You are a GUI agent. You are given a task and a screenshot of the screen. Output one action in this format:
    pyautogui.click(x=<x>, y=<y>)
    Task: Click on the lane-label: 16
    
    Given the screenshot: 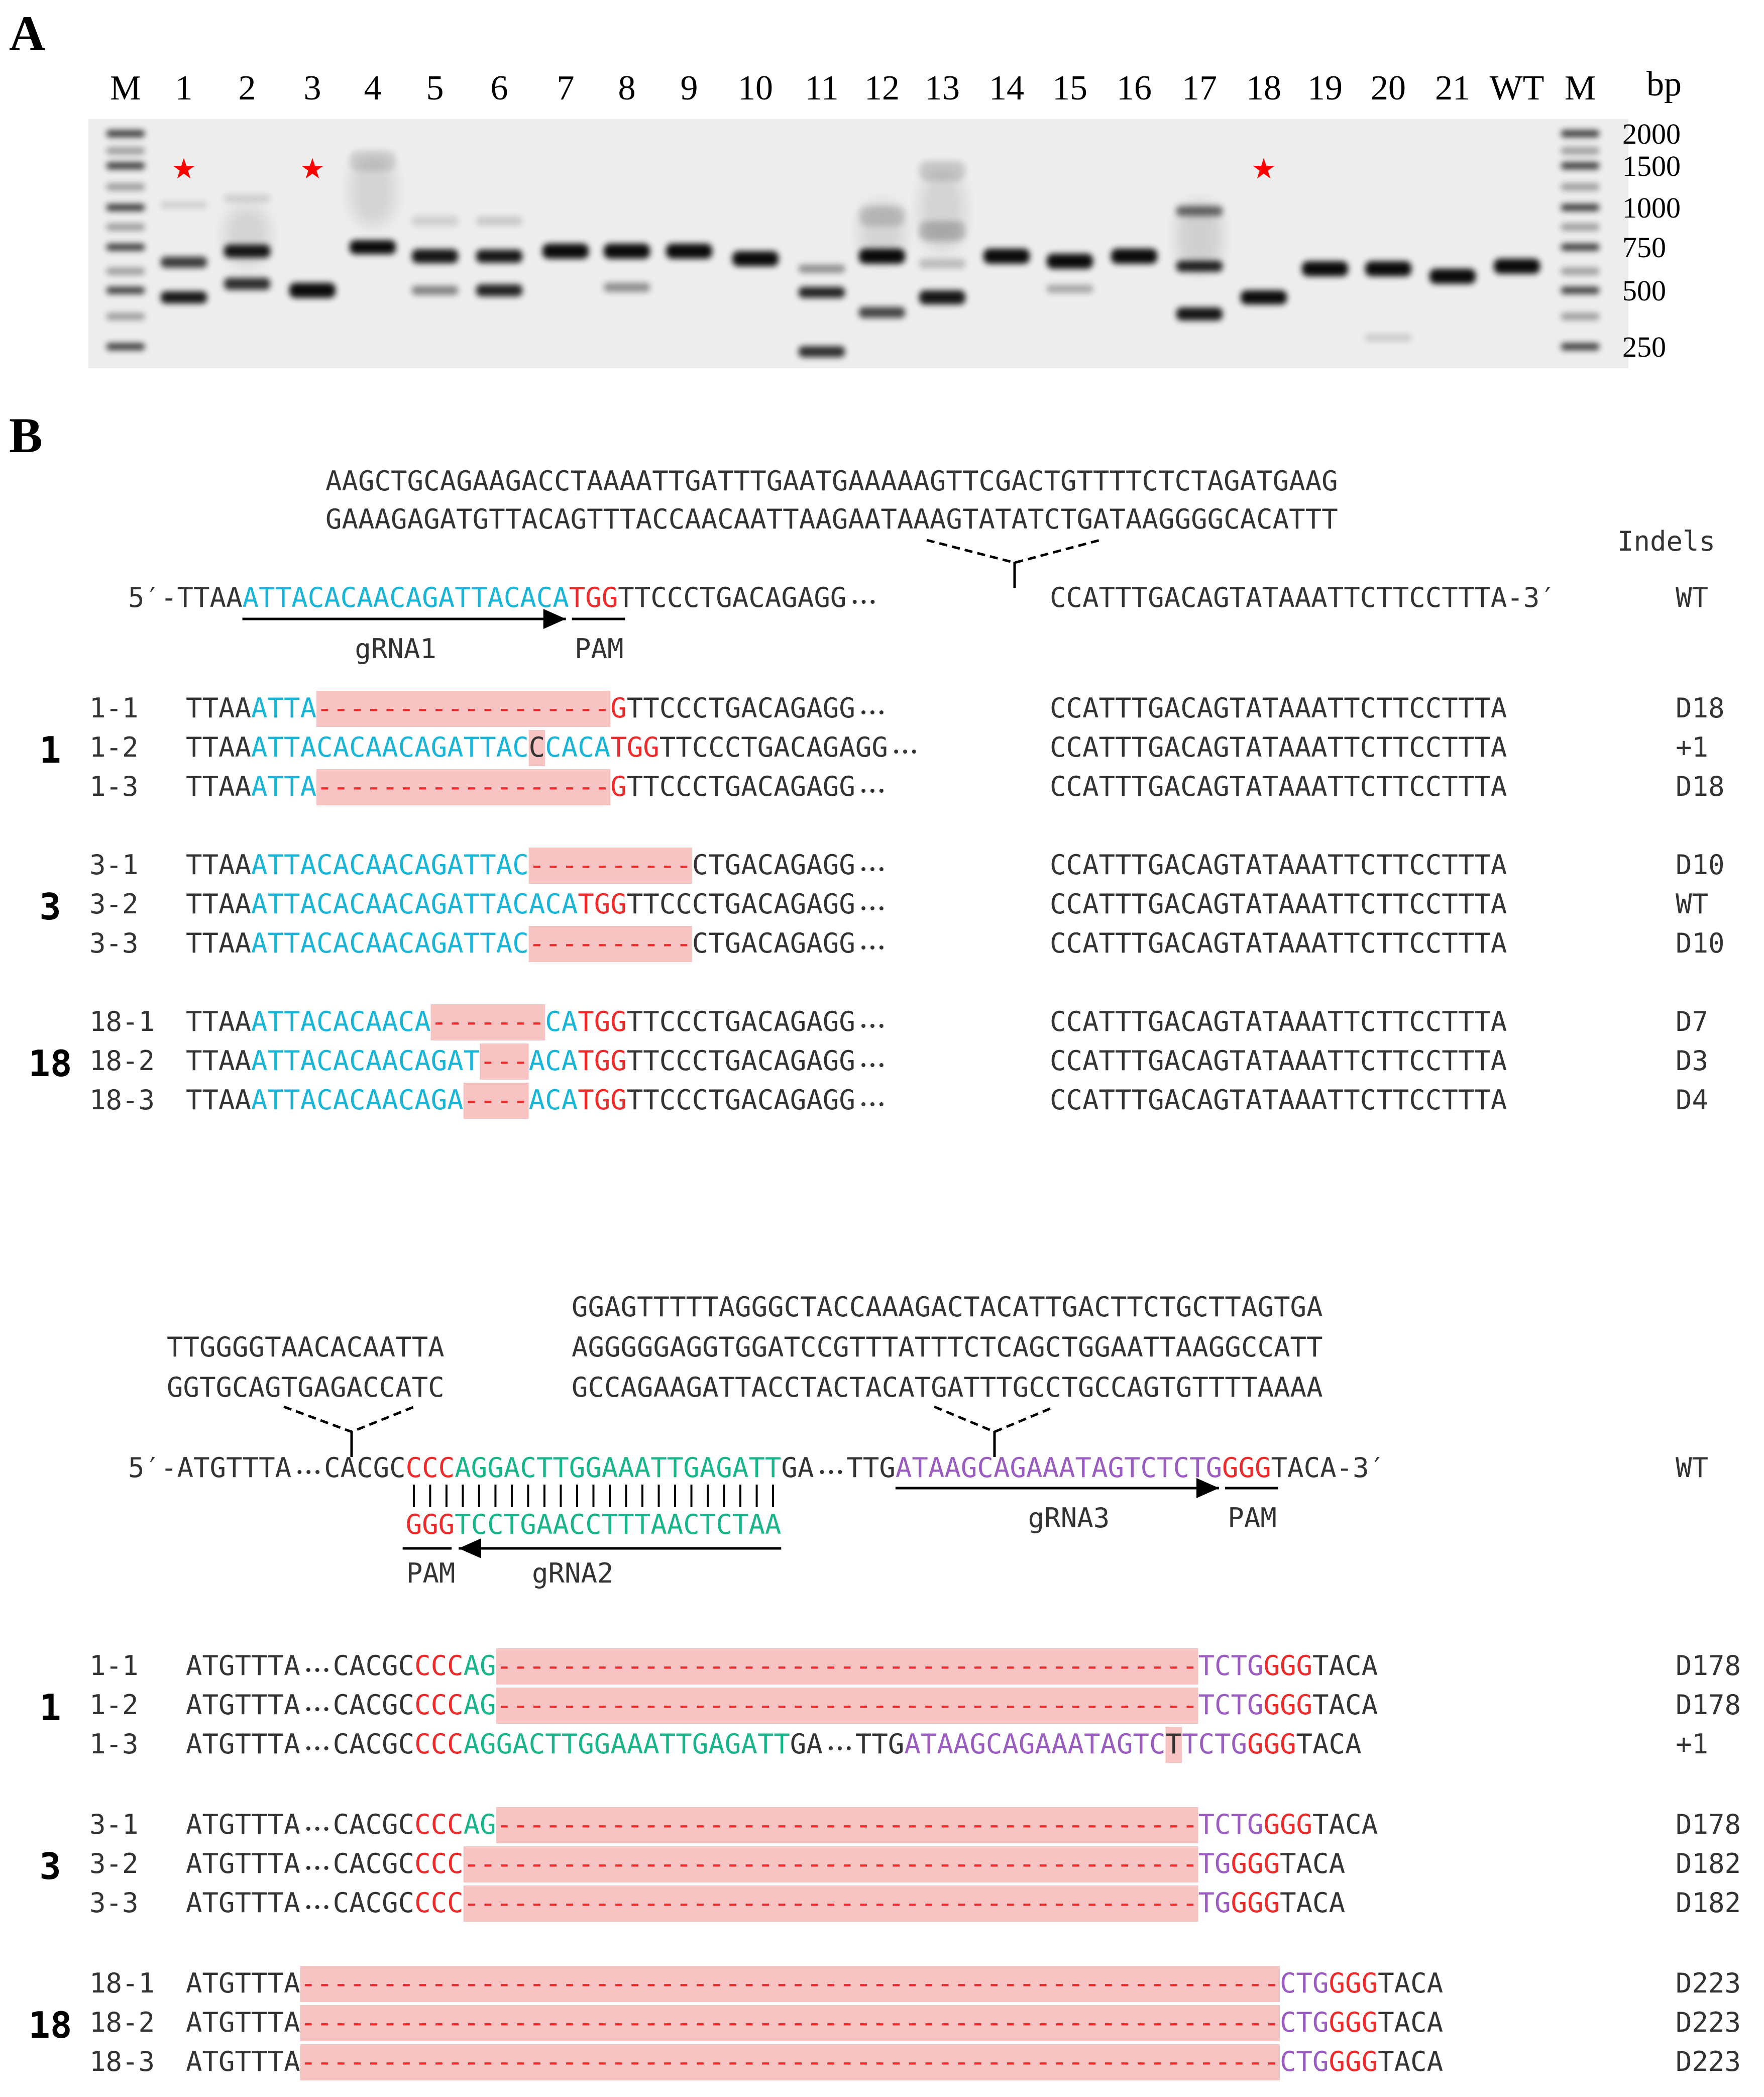 What is the action you would take?
    pyautogui.click(x=1134, y=88)
    